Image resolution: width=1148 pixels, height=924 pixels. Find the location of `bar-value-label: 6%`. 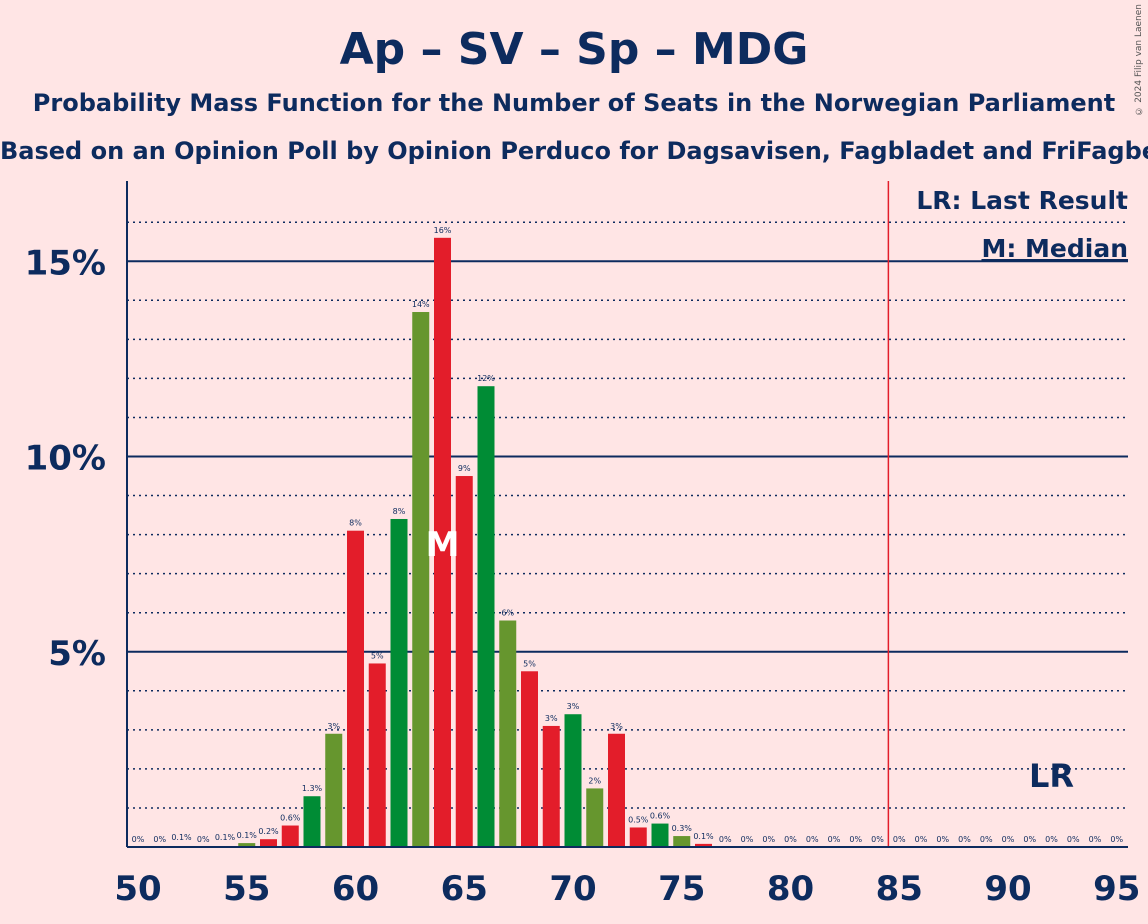

bar-value-label: 6% is located at coordinates (507, 613).